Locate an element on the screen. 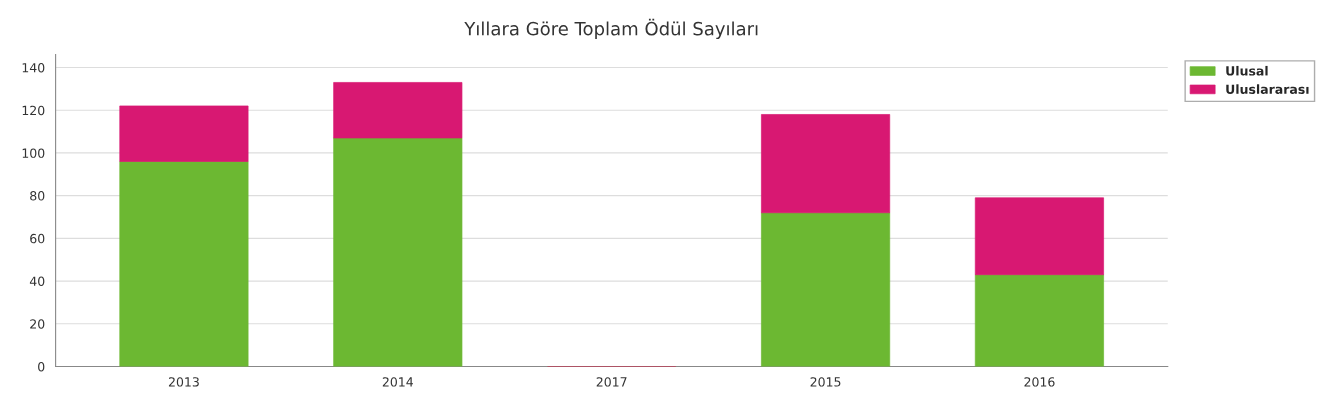 The height and width of the screenshot is (405, 1324). x-tick-label: 2015 is located at coordinates (825, 382).